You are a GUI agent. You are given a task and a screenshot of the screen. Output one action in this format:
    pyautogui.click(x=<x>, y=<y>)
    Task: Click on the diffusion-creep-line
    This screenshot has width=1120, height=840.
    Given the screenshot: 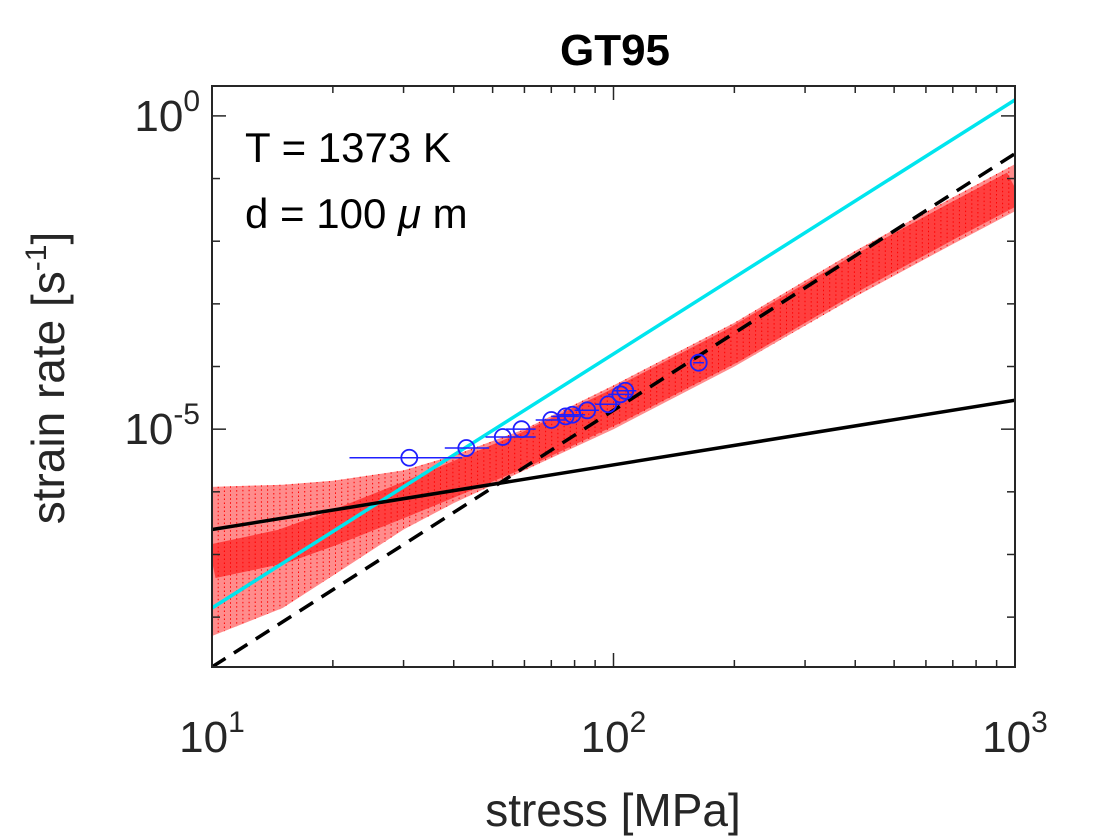 What is the action you would take?
    pyautogui.click(x=613, y=465)
    